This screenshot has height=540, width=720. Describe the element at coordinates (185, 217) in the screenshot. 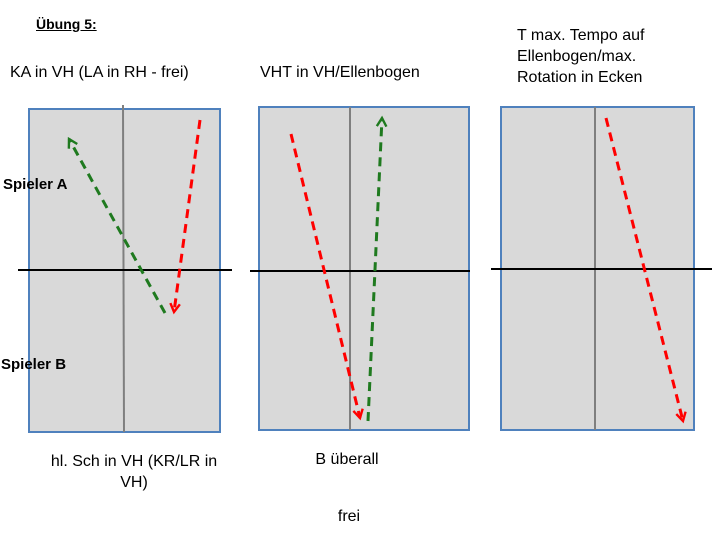

I see `table-1-red-arrow` at that location.